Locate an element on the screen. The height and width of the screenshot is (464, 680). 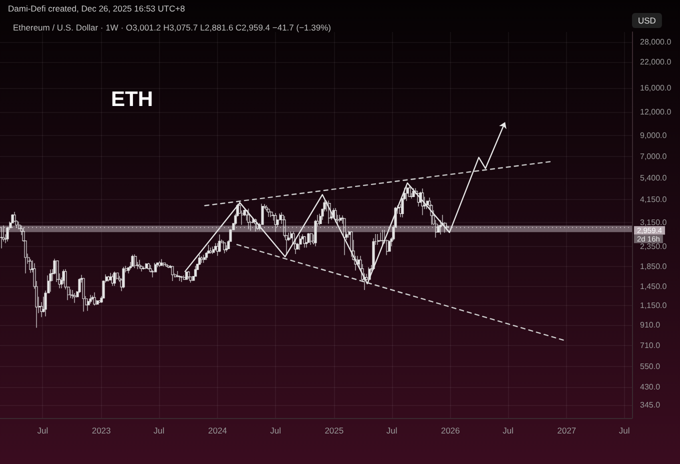
x-tick-label: 2027 is located at coordinates (566, 431).